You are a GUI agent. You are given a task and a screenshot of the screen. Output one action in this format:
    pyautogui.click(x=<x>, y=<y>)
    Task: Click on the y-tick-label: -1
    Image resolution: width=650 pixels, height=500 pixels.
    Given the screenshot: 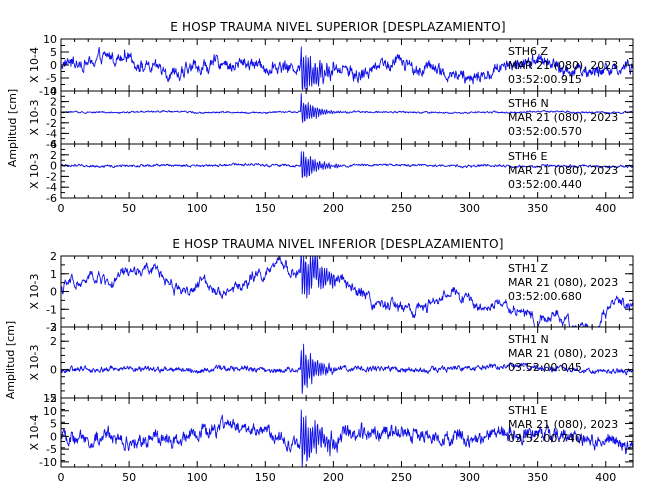 What is the action you would take?
    pyautogui.click(x=51, y=309)
    